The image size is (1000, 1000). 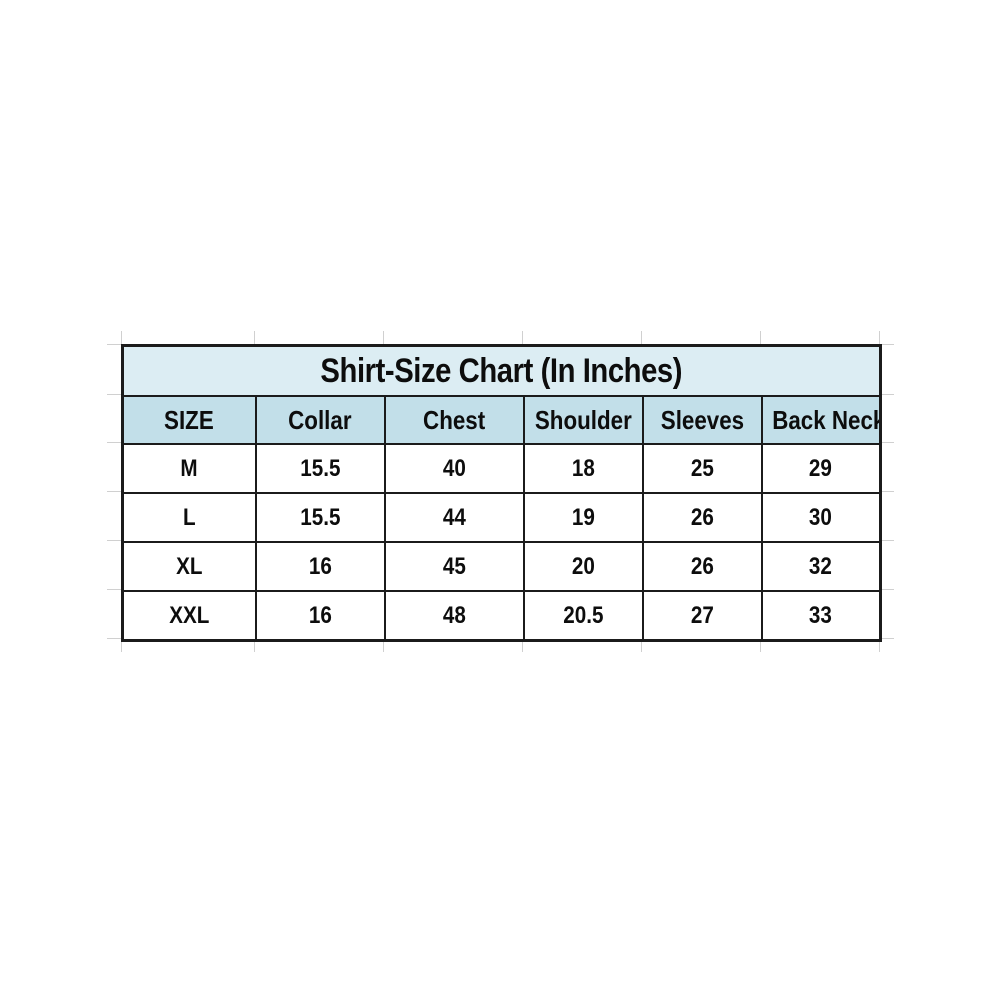 I want to click on table-row-xl: XL 16 45 20 26 32, so click(x=501, y=566).